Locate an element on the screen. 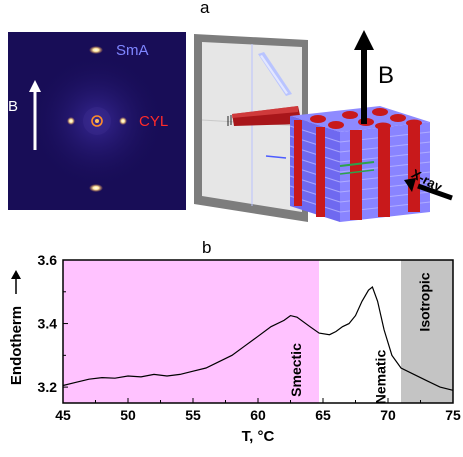  x-axis-label: T, °C is located at coordinates (258, 436).